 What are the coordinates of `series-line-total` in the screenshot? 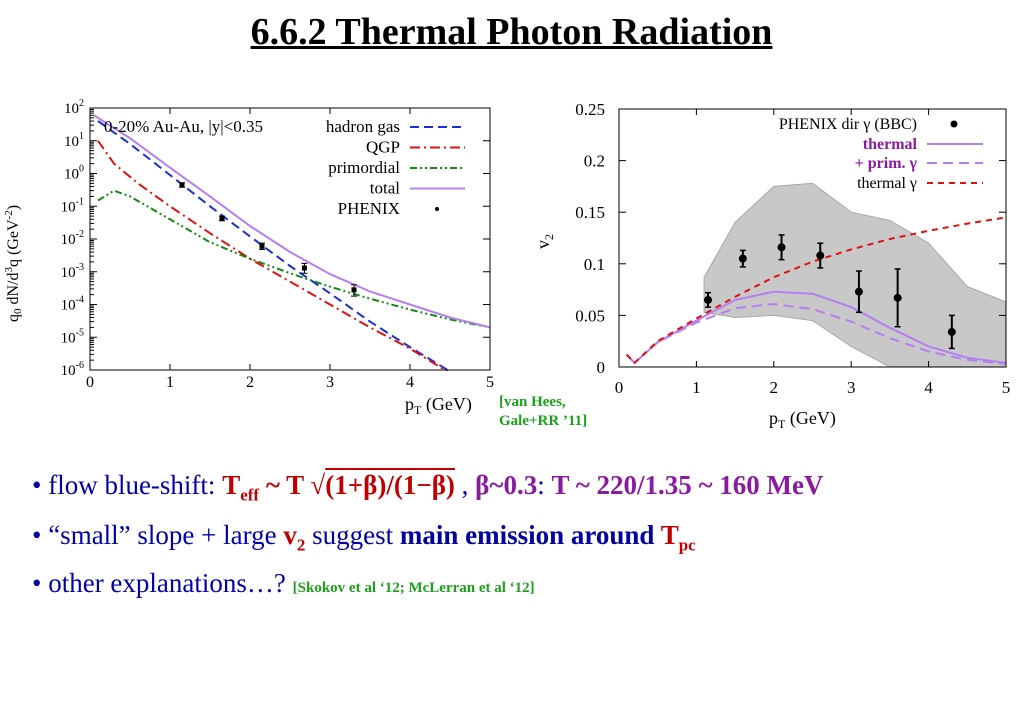 It's located at (292, 221).